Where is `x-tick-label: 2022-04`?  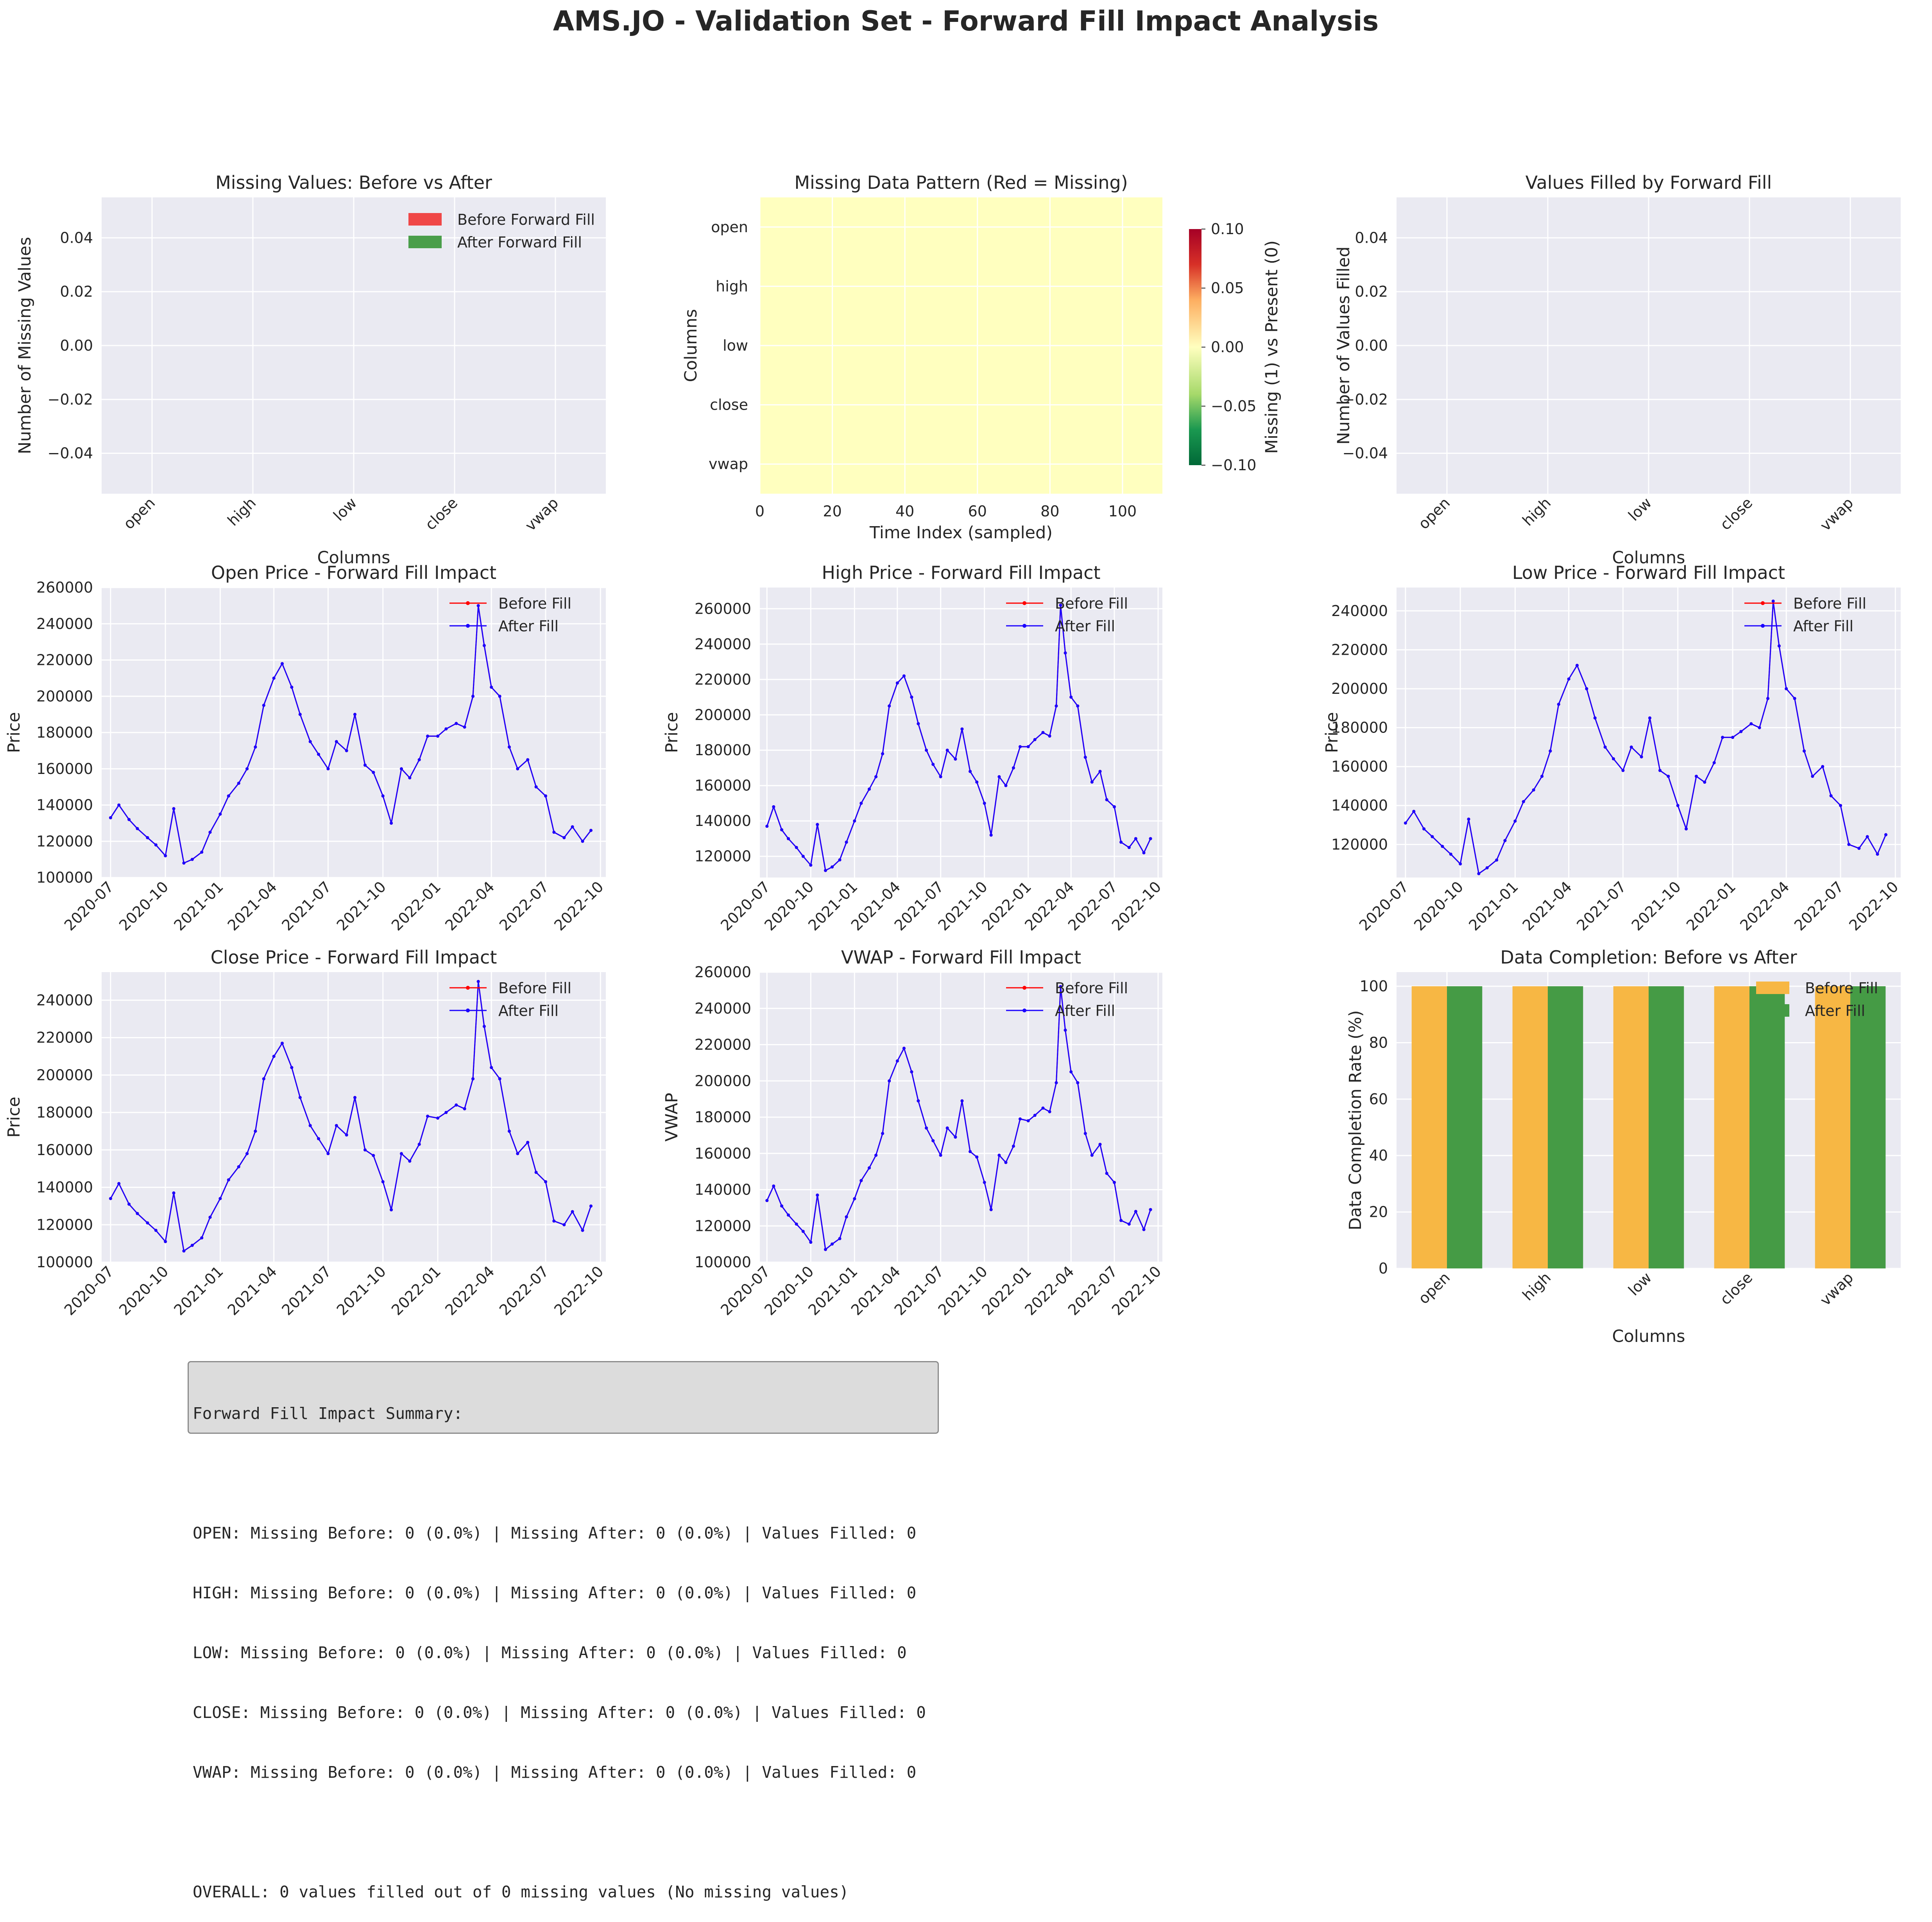
x-tick-label: 2022-04 is located at coordinates (1765, 906).